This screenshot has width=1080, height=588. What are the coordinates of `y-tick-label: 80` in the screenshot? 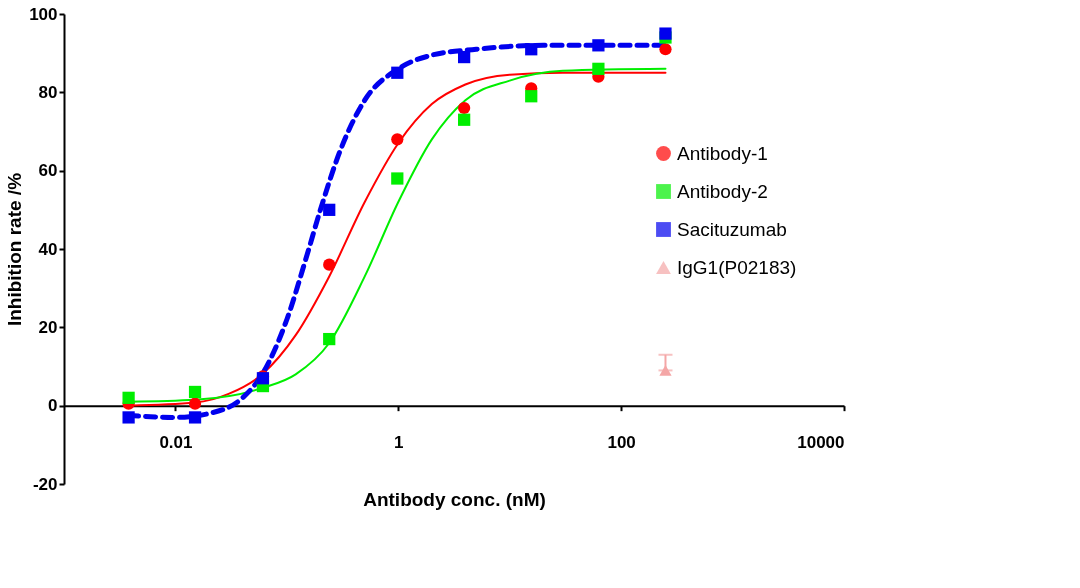 It's located at (48, 92).